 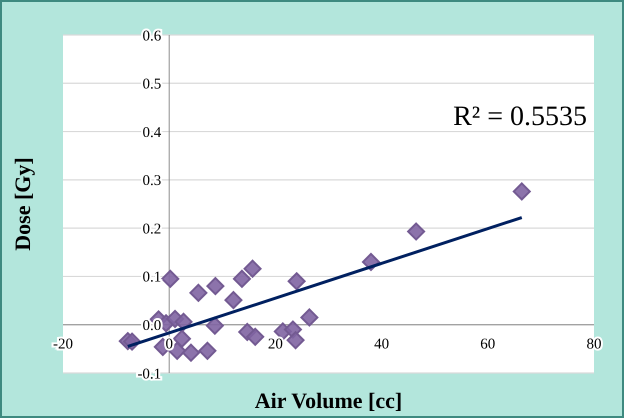 I want to click on x-tick-label: 60, so click(x=488, y=344).